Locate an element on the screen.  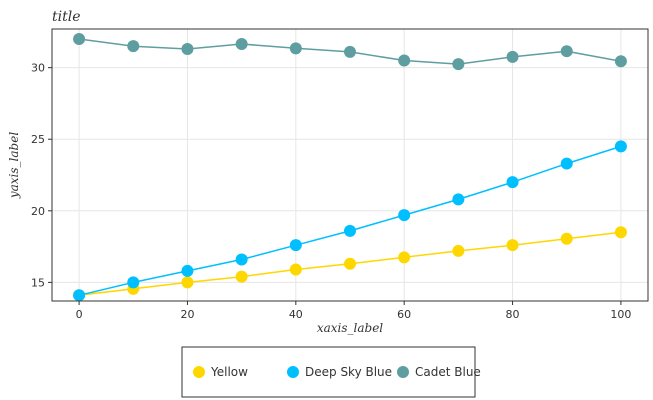
y-tick-label: 20 is located at coordinates (38, 211).